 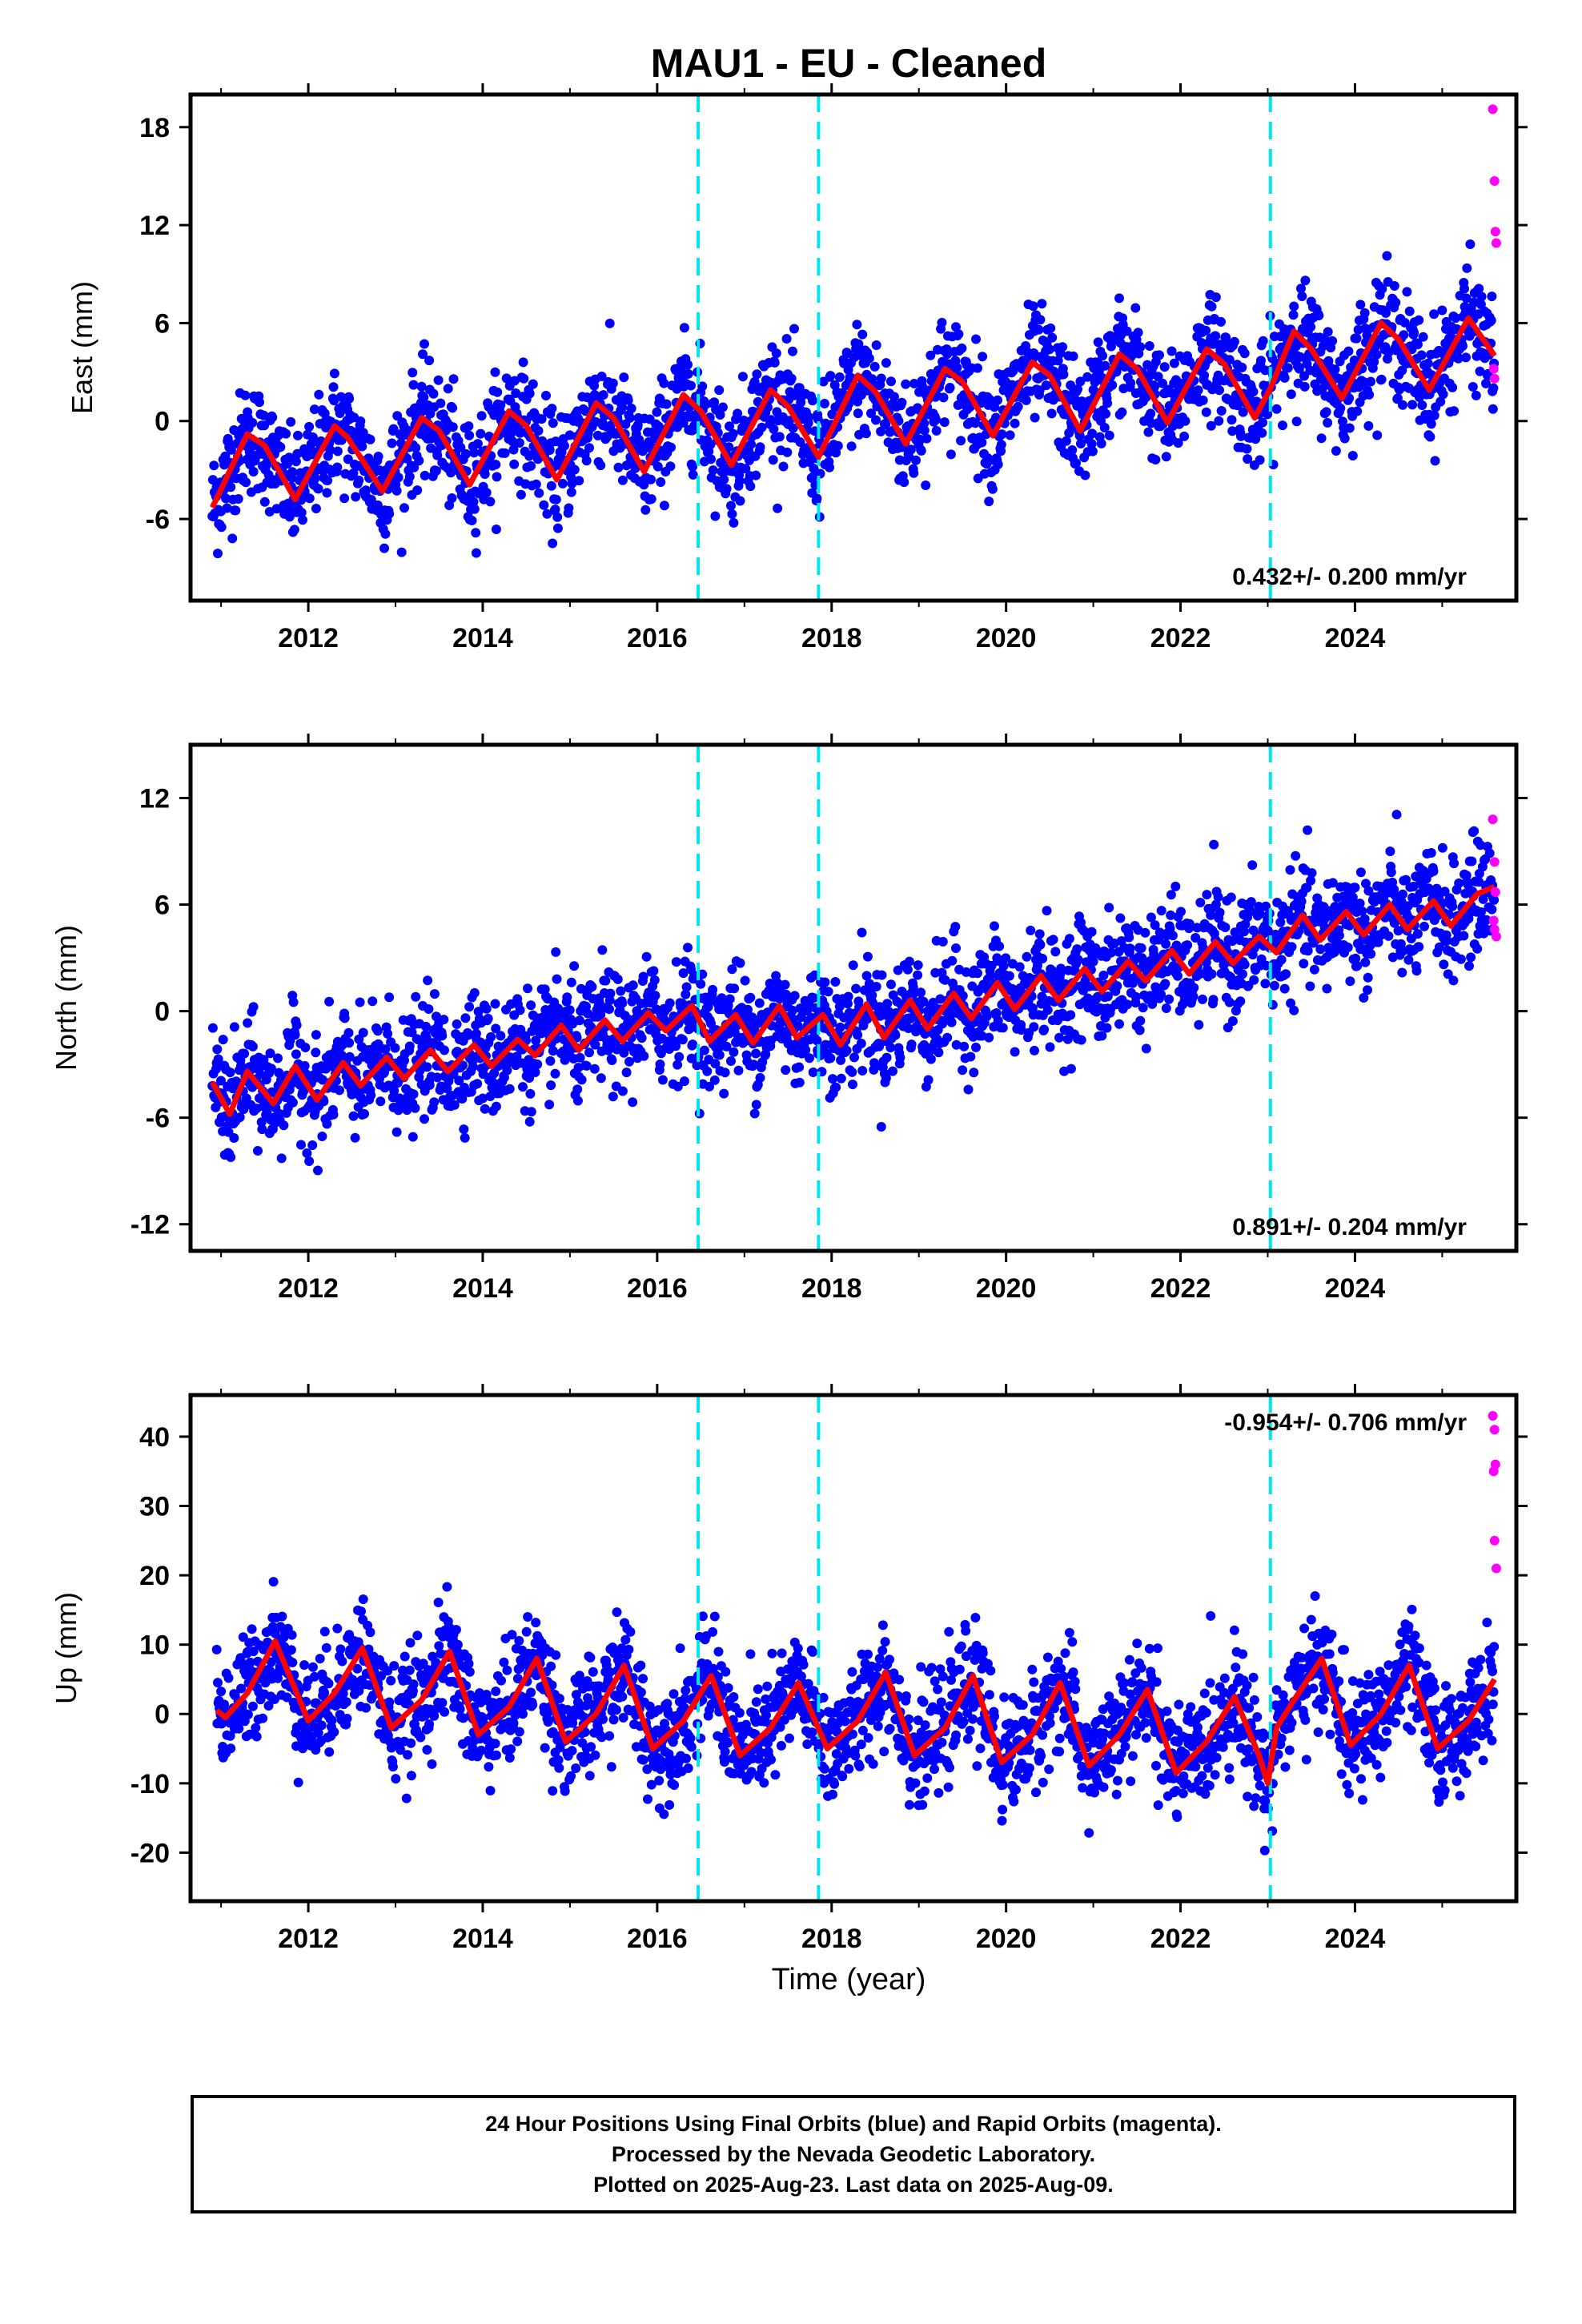 What do you see at coordinates (1007, 638) in the screenshot?
I see `x-tick-label: 2020` at bounding box center [1007, 638].